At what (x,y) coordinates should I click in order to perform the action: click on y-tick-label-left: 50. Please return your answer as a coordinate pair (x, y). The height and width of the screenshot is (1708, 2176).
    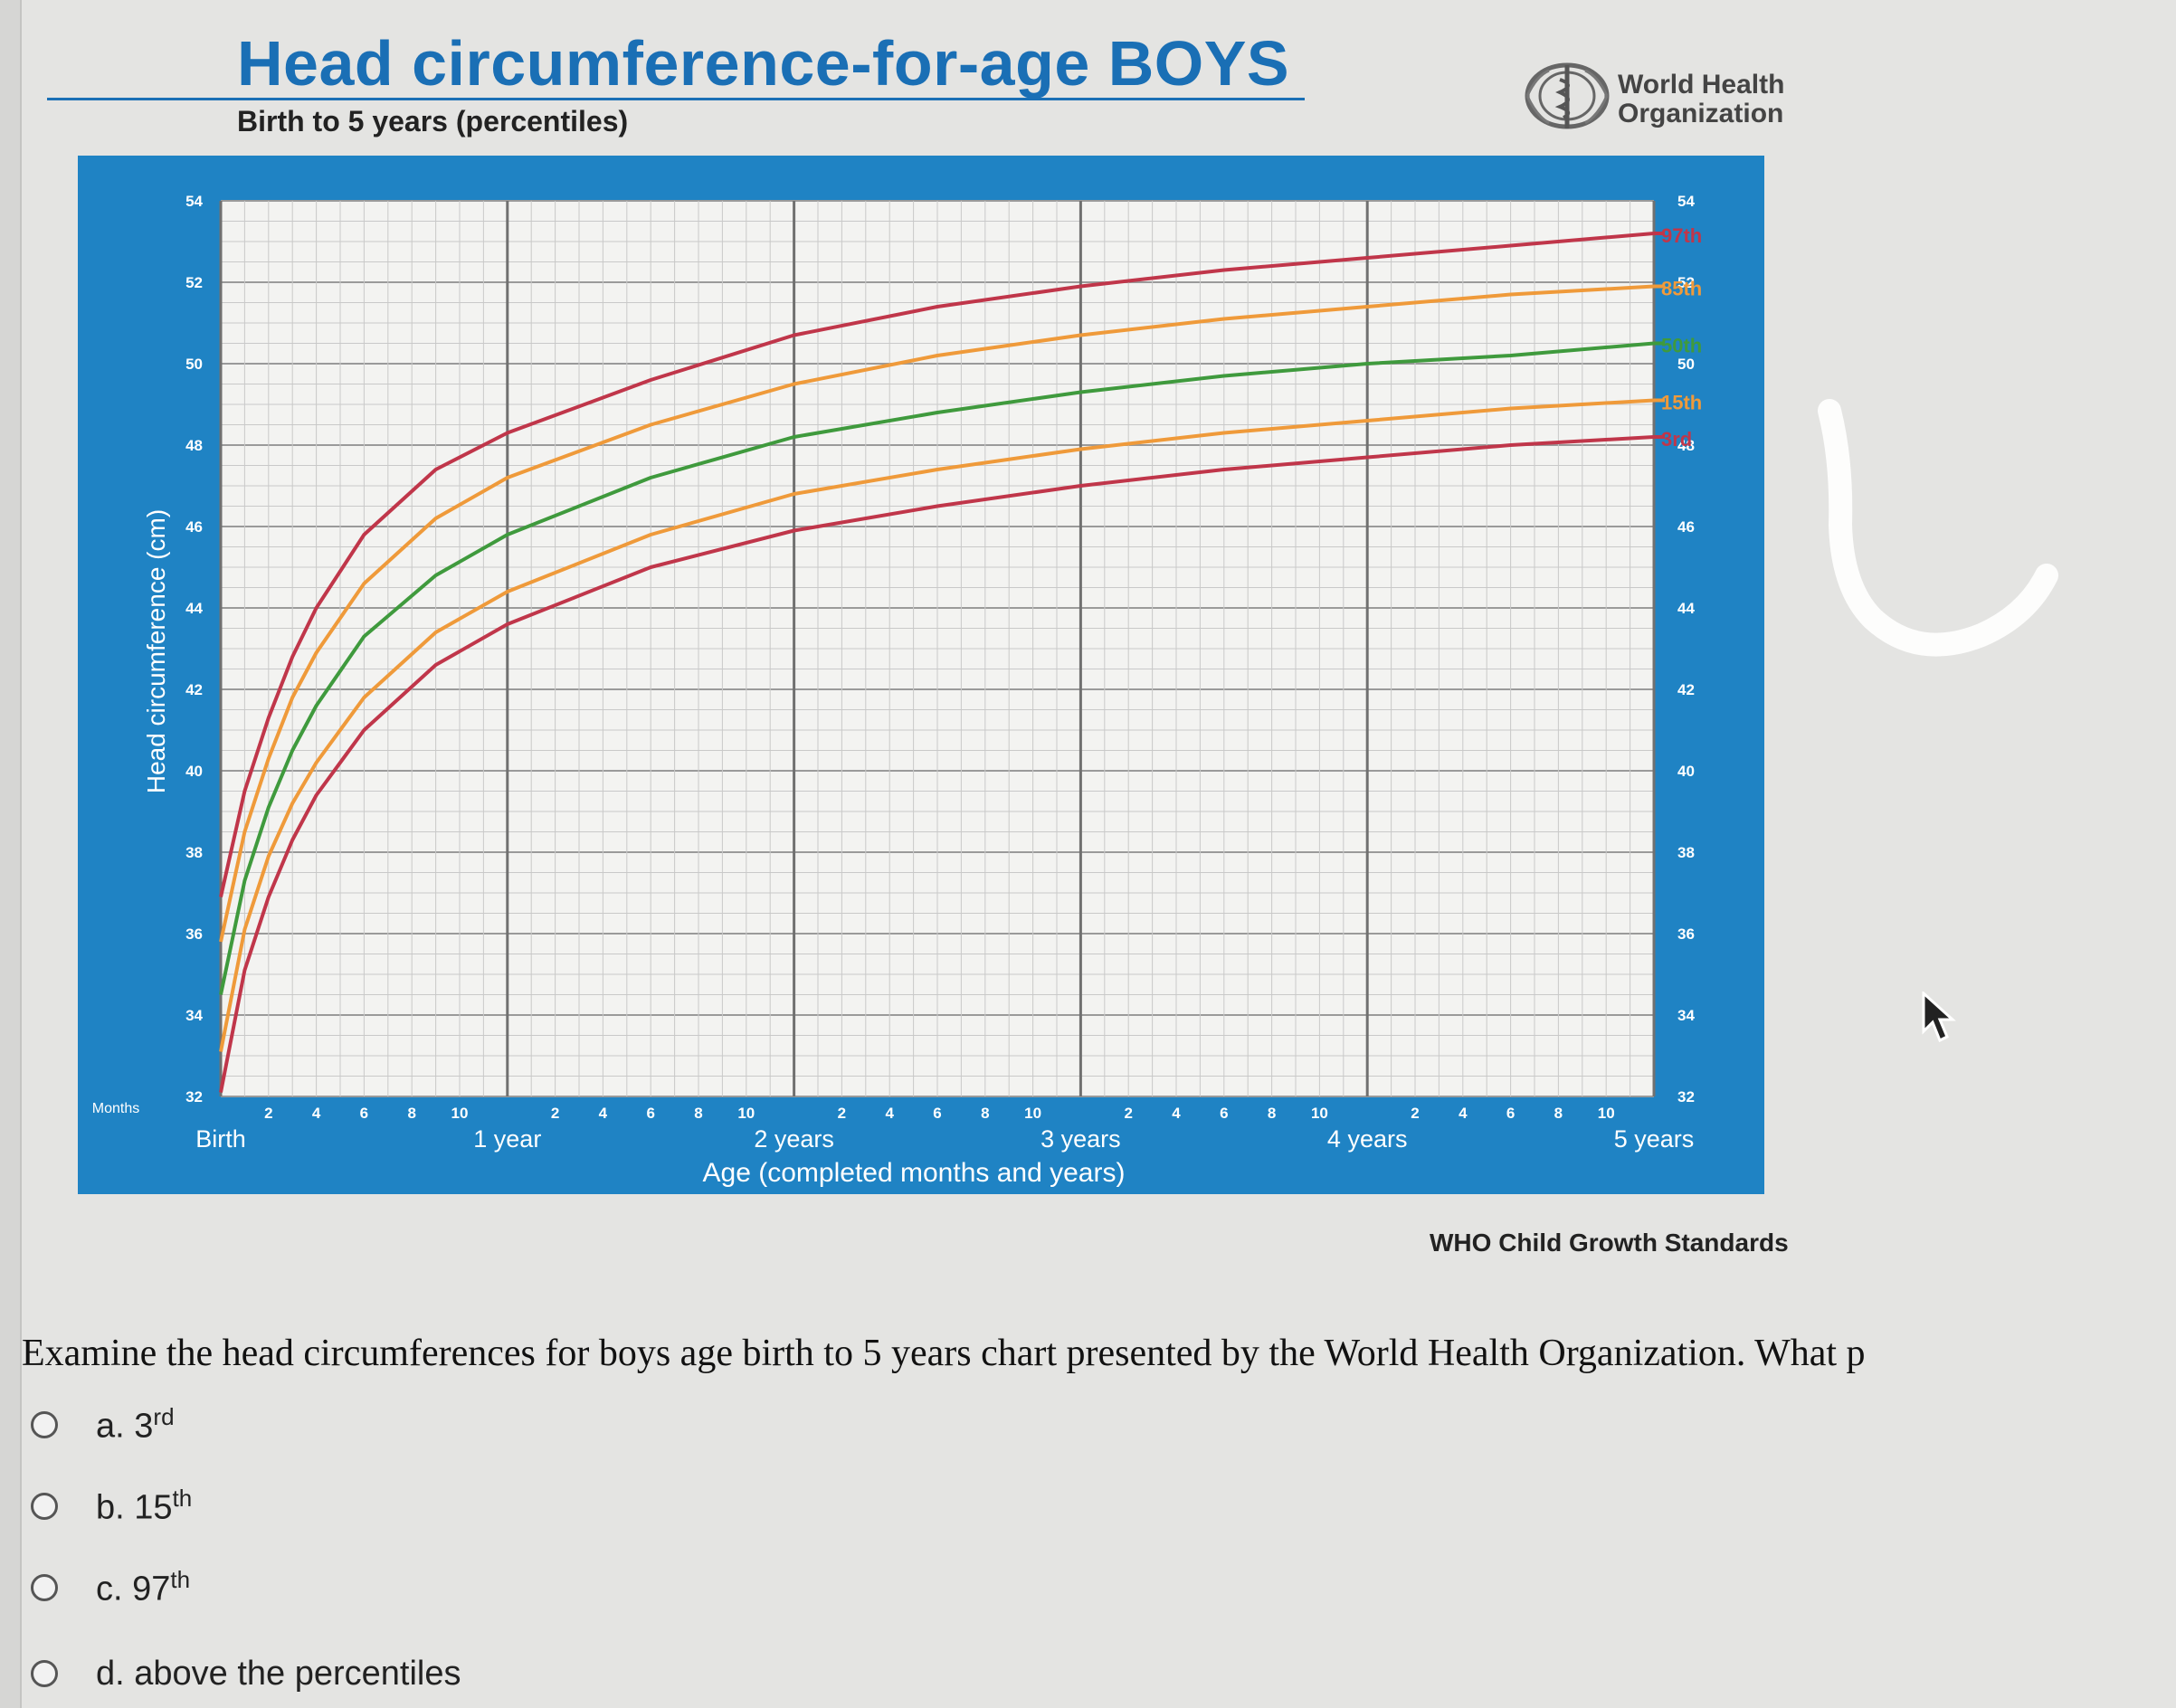
    Looking at the image, I should click on (194, 364).